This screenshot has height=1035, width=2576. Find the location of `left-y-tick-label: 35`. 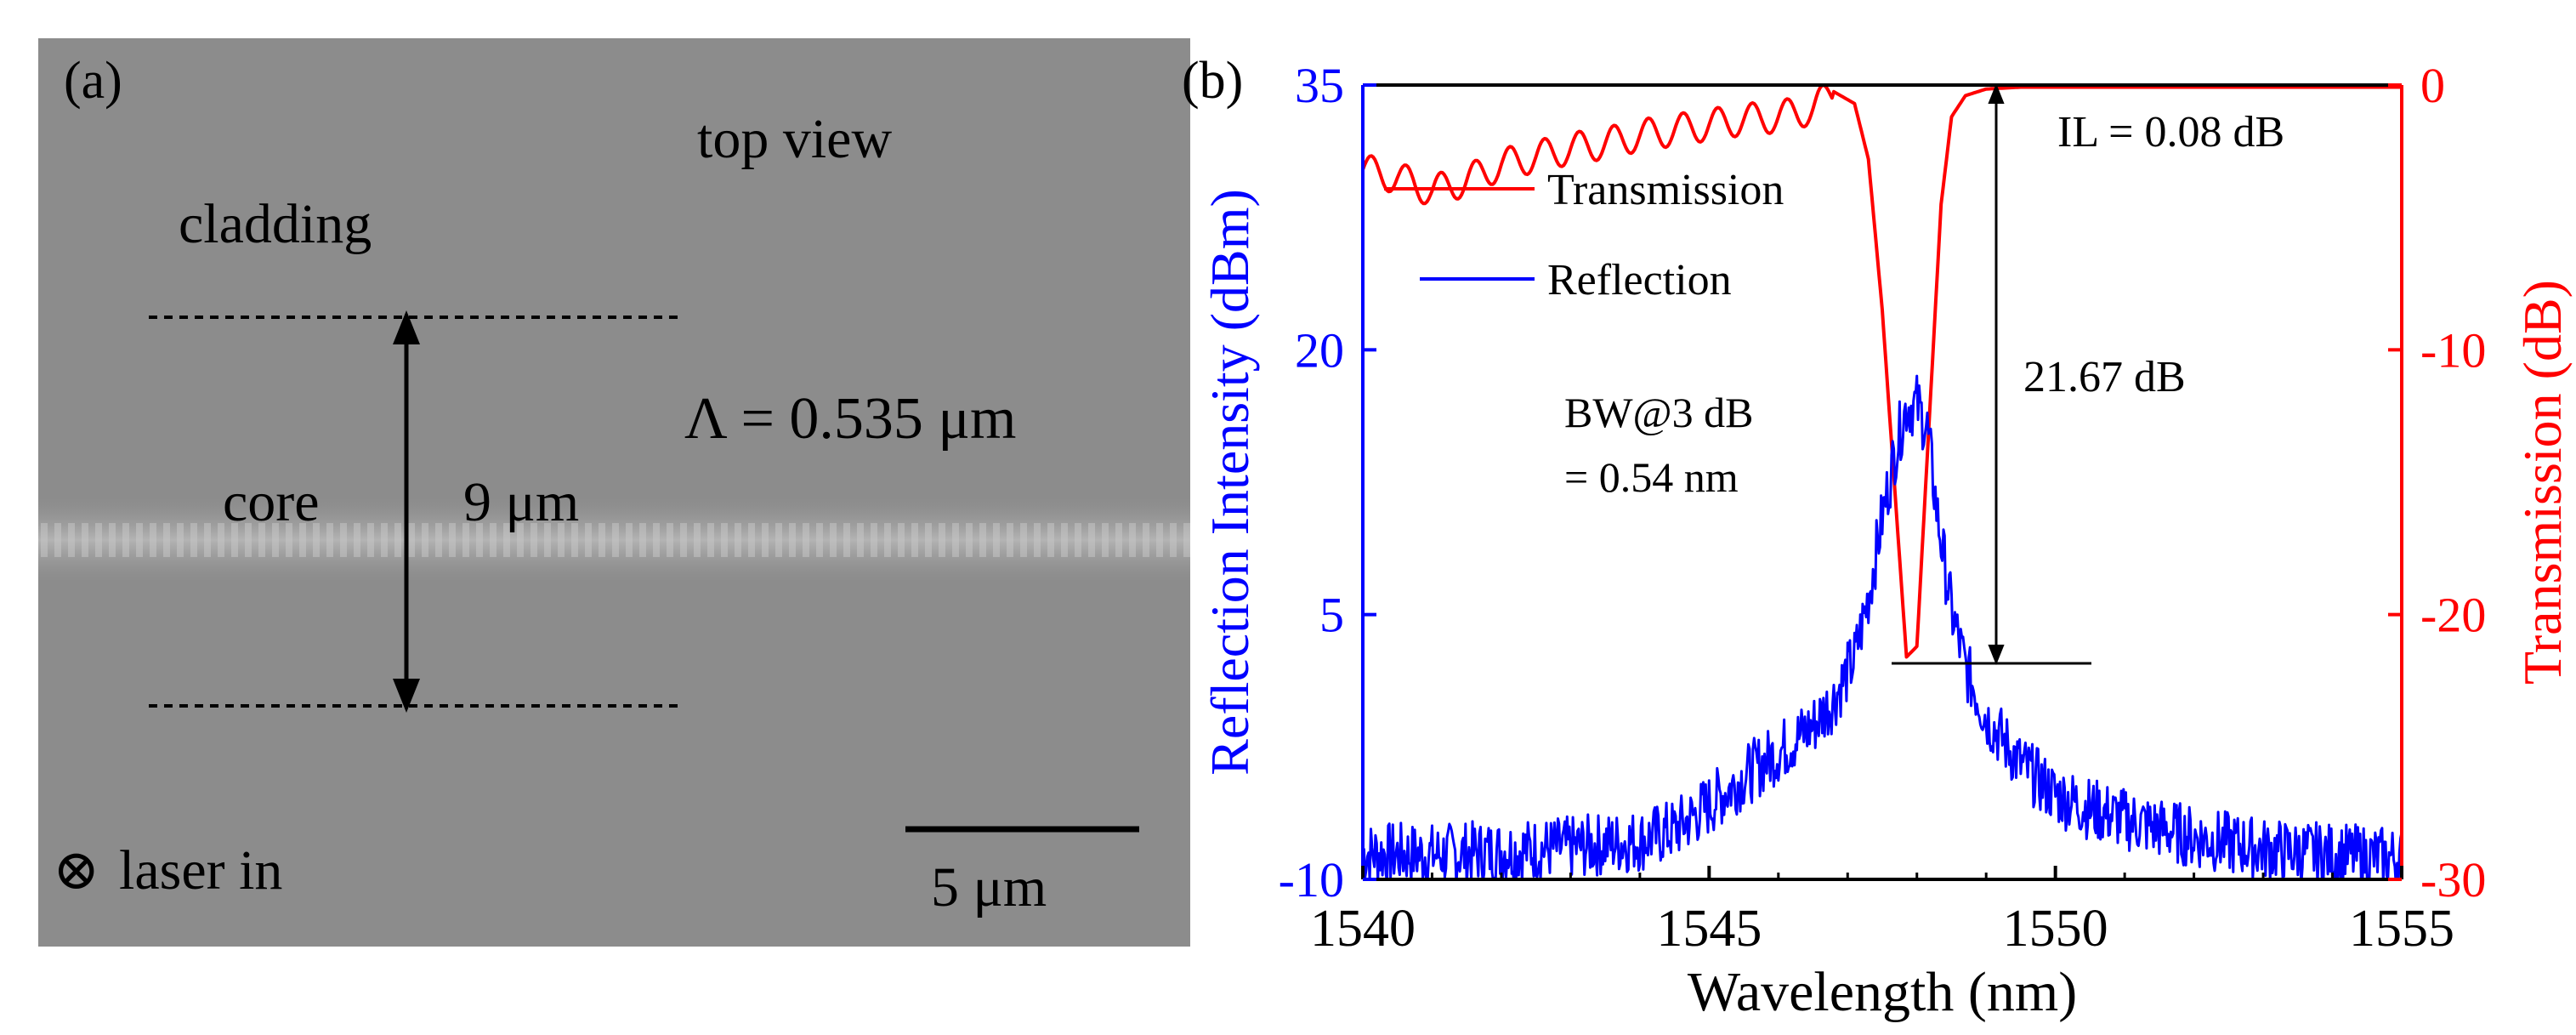

left-y-tick-label: 35 is located at coordinates (1320, 86).